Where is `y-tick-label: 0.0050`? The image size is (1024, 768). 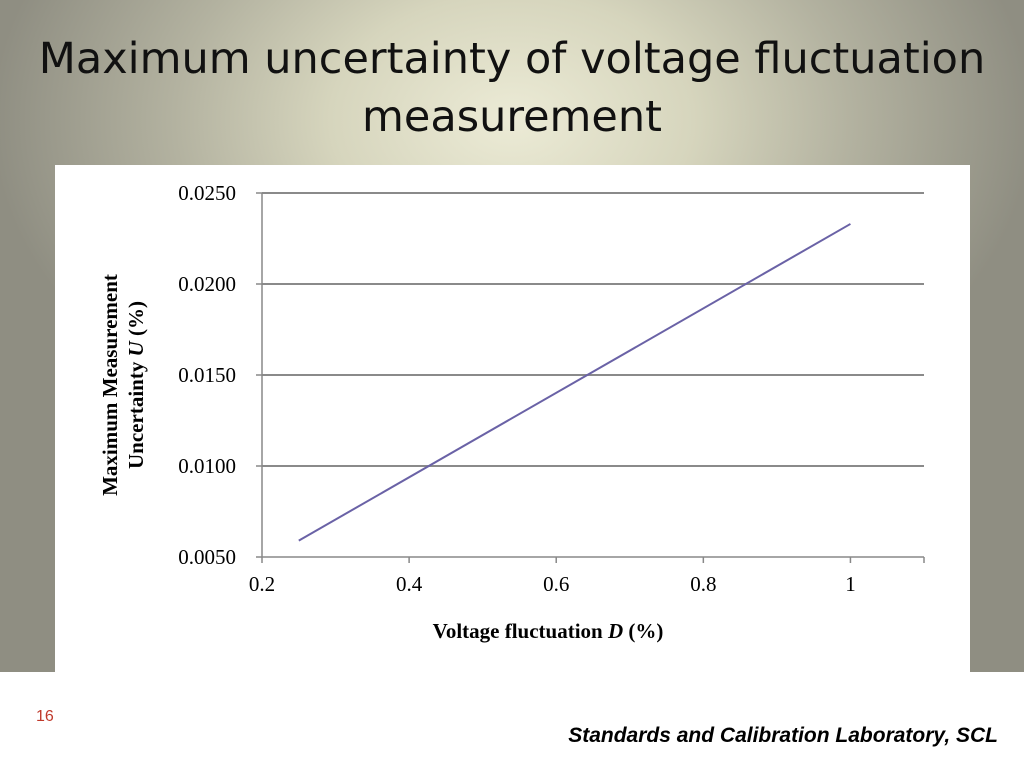 y-tick-label: 0.0050 is located at coordinates (207, 557).